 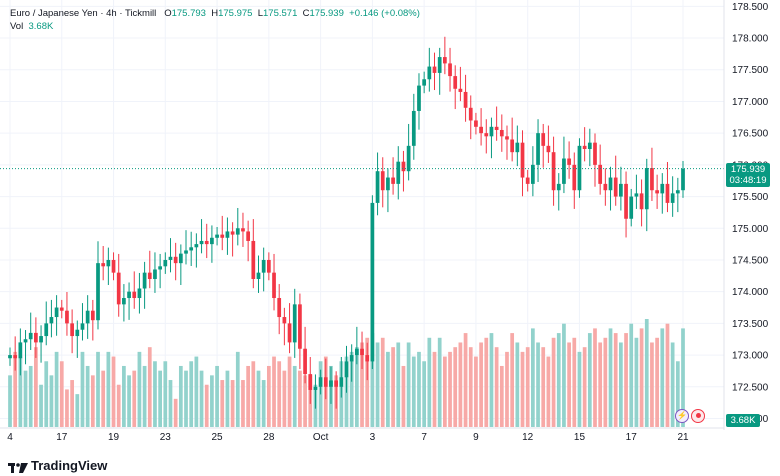 What do you see at coordinates (306, 13) in the screenshot?
I see `close-label: C` at bounding box center [306, 13].